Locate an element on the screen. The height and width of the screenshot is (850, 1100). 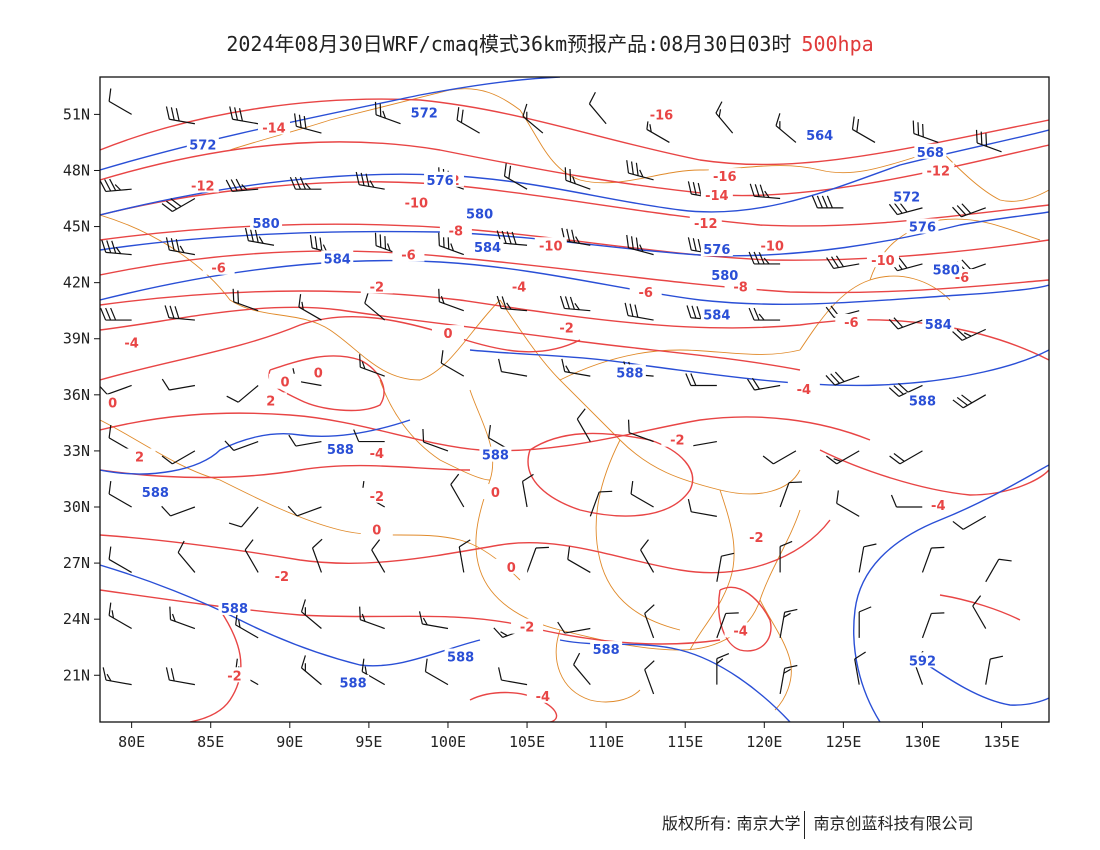
height-label: 580 is located at coordinates (479, 214).